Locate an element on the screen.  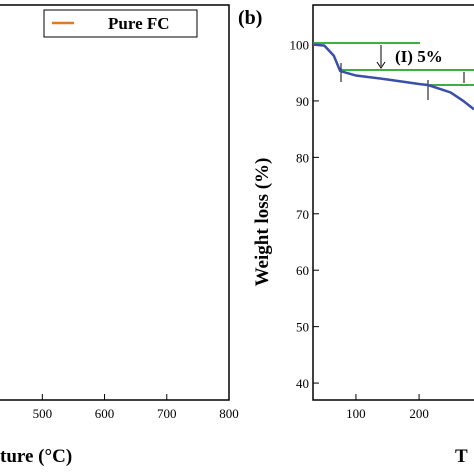
arrow-head is located at coordinates (381, 65).